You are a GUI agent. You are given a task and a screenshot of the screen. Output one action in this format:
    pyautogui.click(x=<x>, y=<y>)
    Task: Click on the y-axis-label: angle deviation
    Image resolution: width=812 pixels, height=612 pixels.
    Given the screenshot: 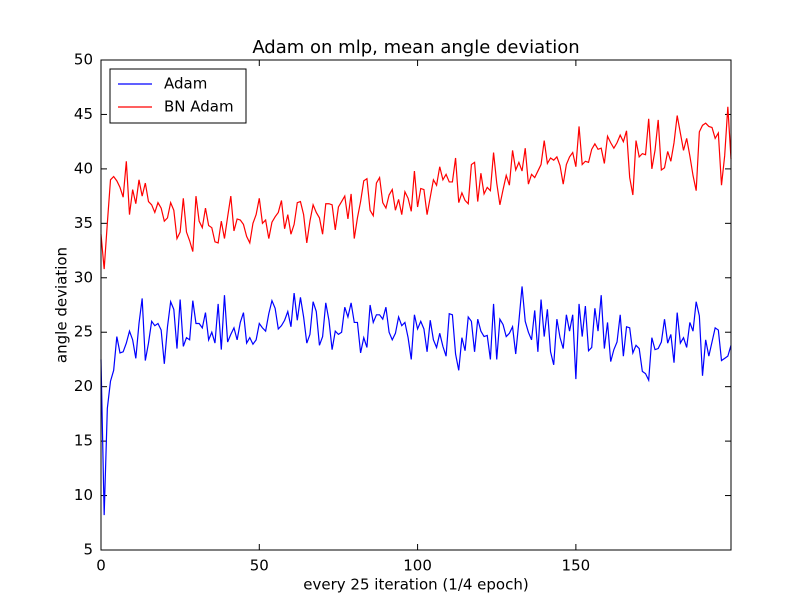 What is the action you would take?
    pyautogui.click(x=62, y=305)
    